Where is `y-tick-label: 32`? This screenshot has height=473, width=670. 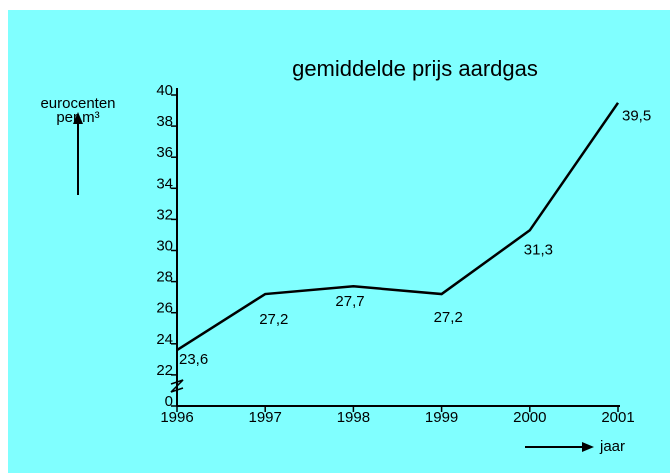
y-tick-label: 32 is located at coordinates (164, 214).